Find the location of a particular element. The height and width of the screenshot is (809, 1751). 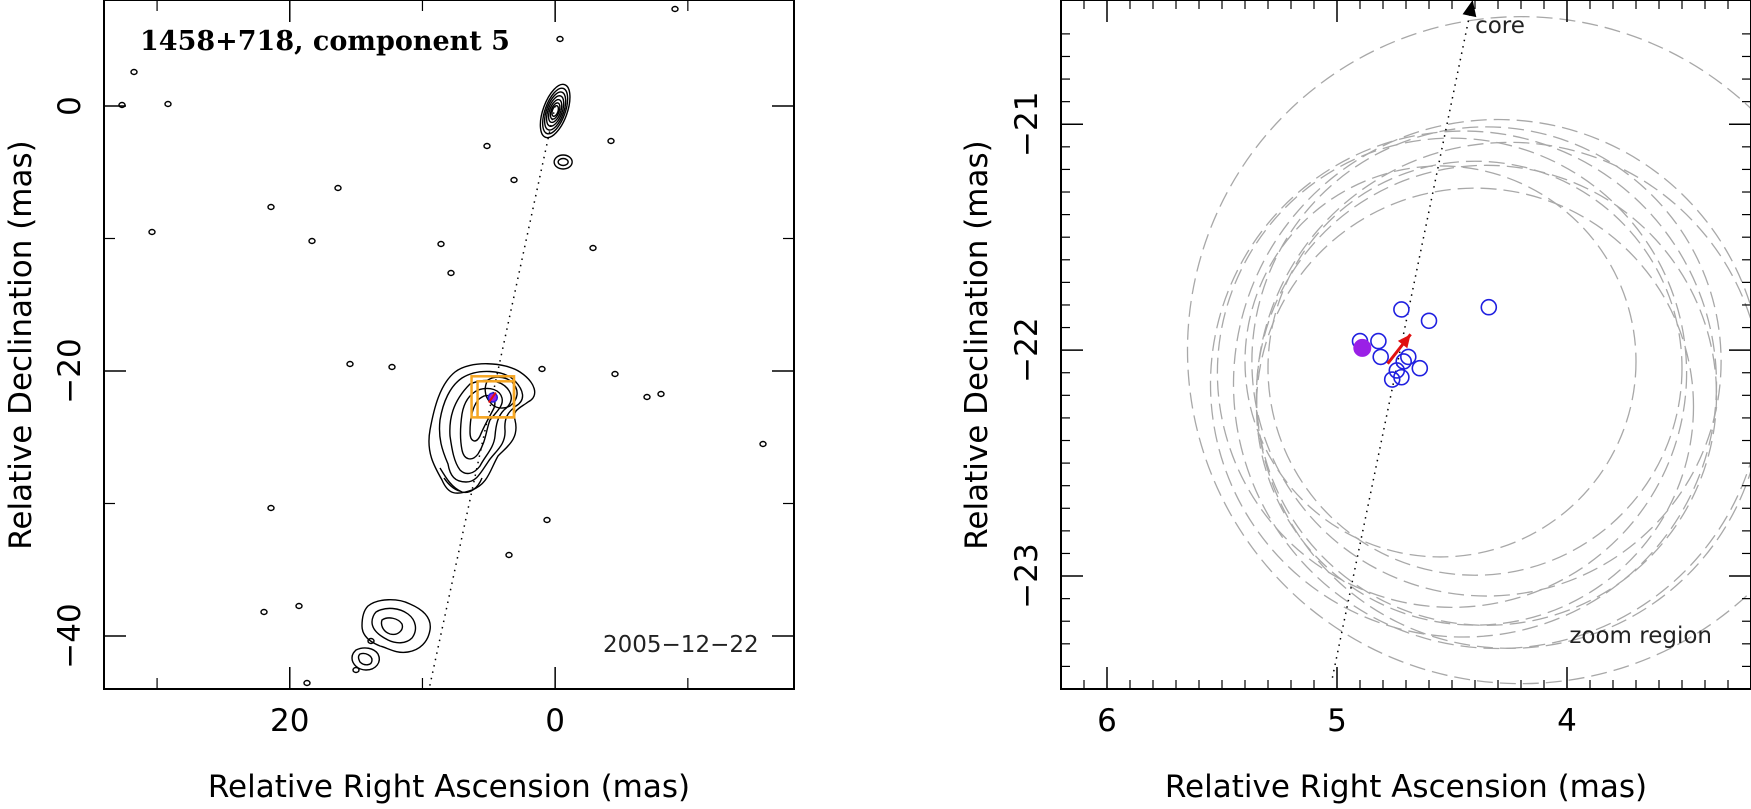

right-x-axis-label: Relative Right Ascension (mas) is located at coordinates (1406, 787).